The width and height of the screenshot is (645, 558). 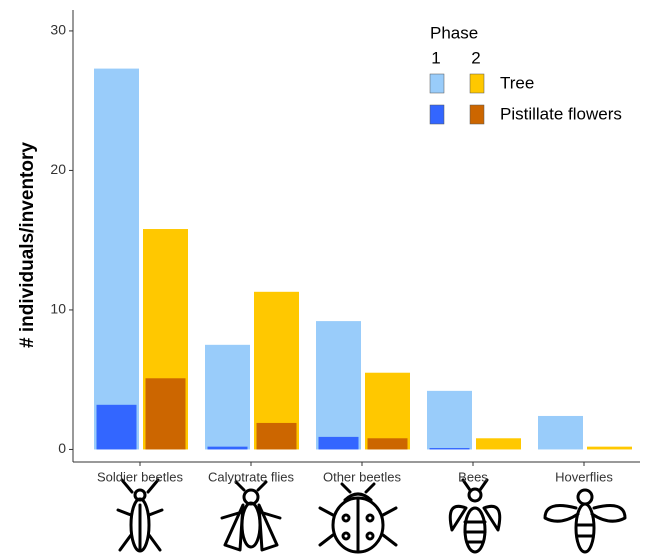 What do you see at coordinates (475, 57) in the screenshot?
I see `legend-phase: 2` at bounding box center [475, 57].